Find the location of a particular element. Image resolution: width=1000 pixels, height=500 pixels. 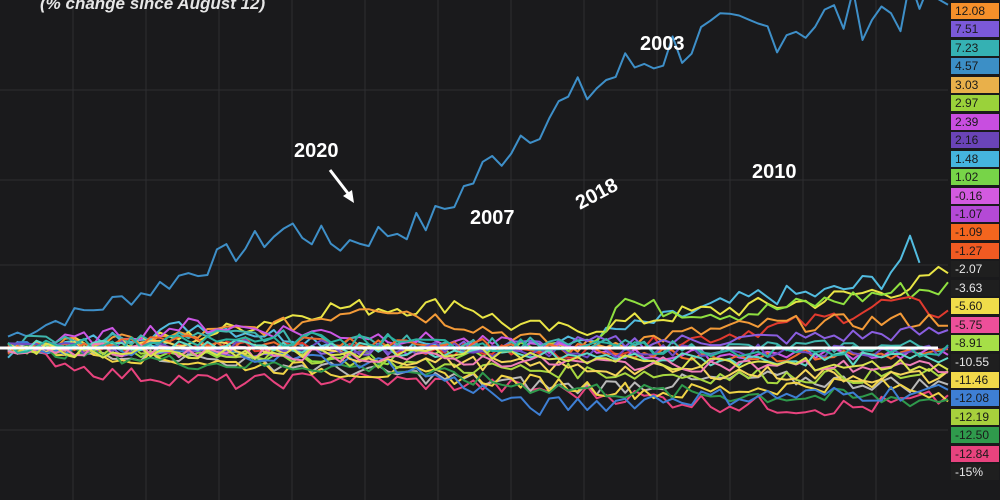

right-axis-label: -1.09 is located at coordinates (975, 232).